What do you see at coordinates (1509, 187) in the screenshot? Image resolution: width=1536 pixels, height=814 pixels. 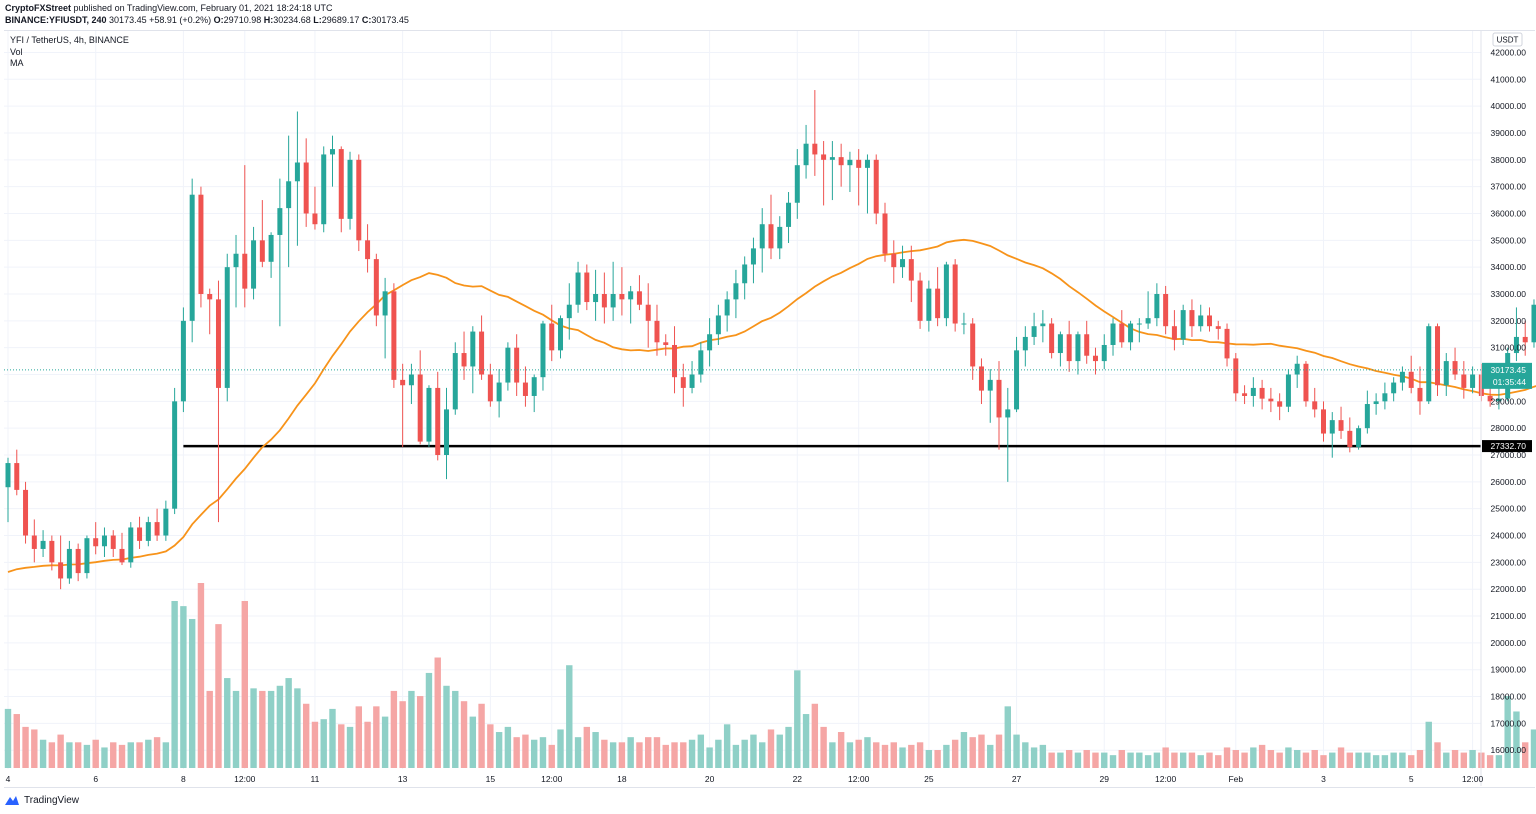 I see `price-tick-label: 37000.00` at bounding box center [1509, 187].